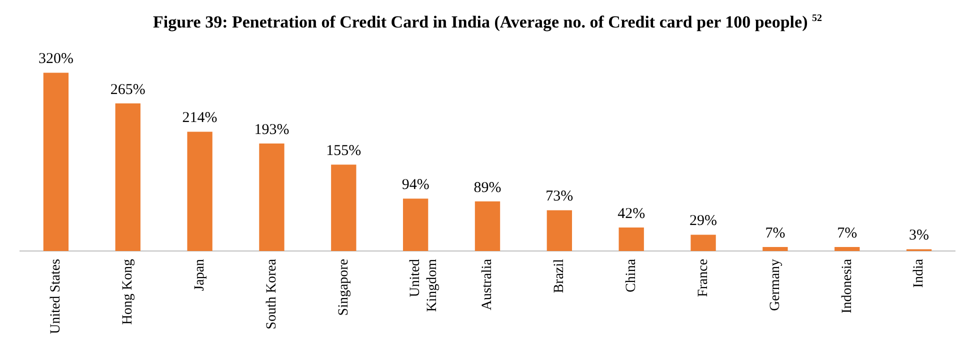  Describe the element at coordinates (424, 285) in the screenshot. I see `x-tick-label: United Kingdom` at that location.